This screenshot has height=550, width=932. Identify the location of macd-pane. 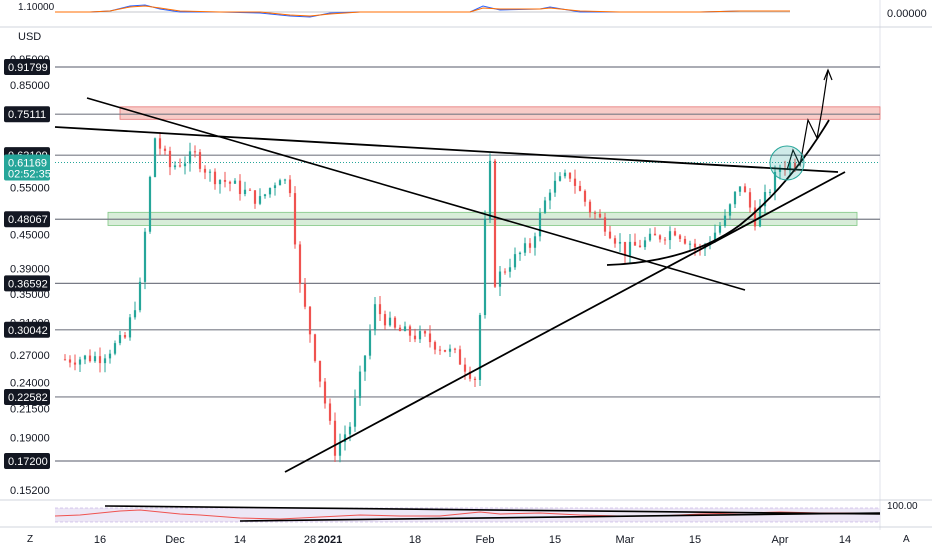
(422, 11).